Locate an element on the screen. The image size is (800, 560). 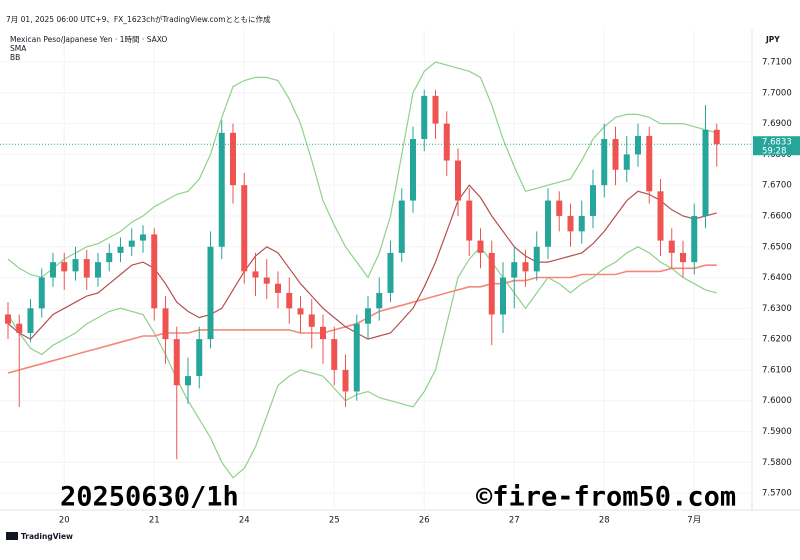
y-tick-label: 7.7000 is located at coordinates (777, 93).